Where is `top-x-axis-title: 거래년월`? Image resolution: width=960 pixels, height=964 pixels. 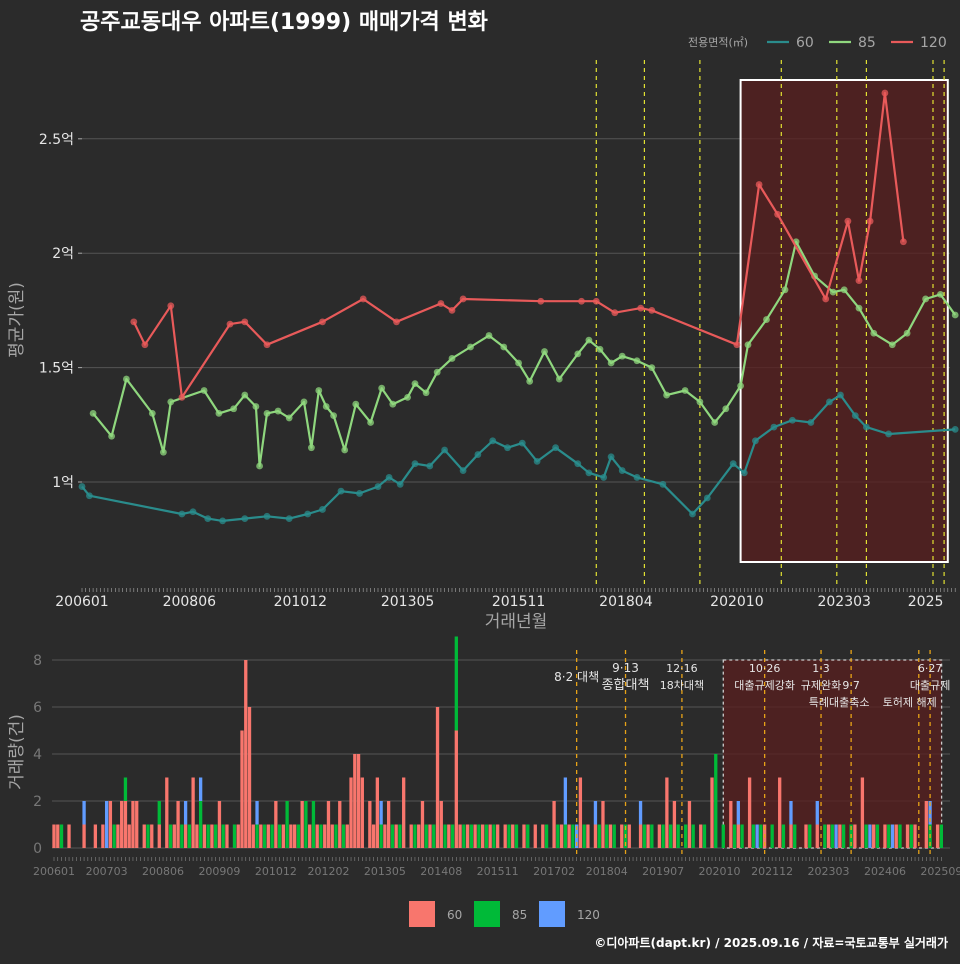 top-x-axis-title: 거래년월 is located at coordinates (516, 622).